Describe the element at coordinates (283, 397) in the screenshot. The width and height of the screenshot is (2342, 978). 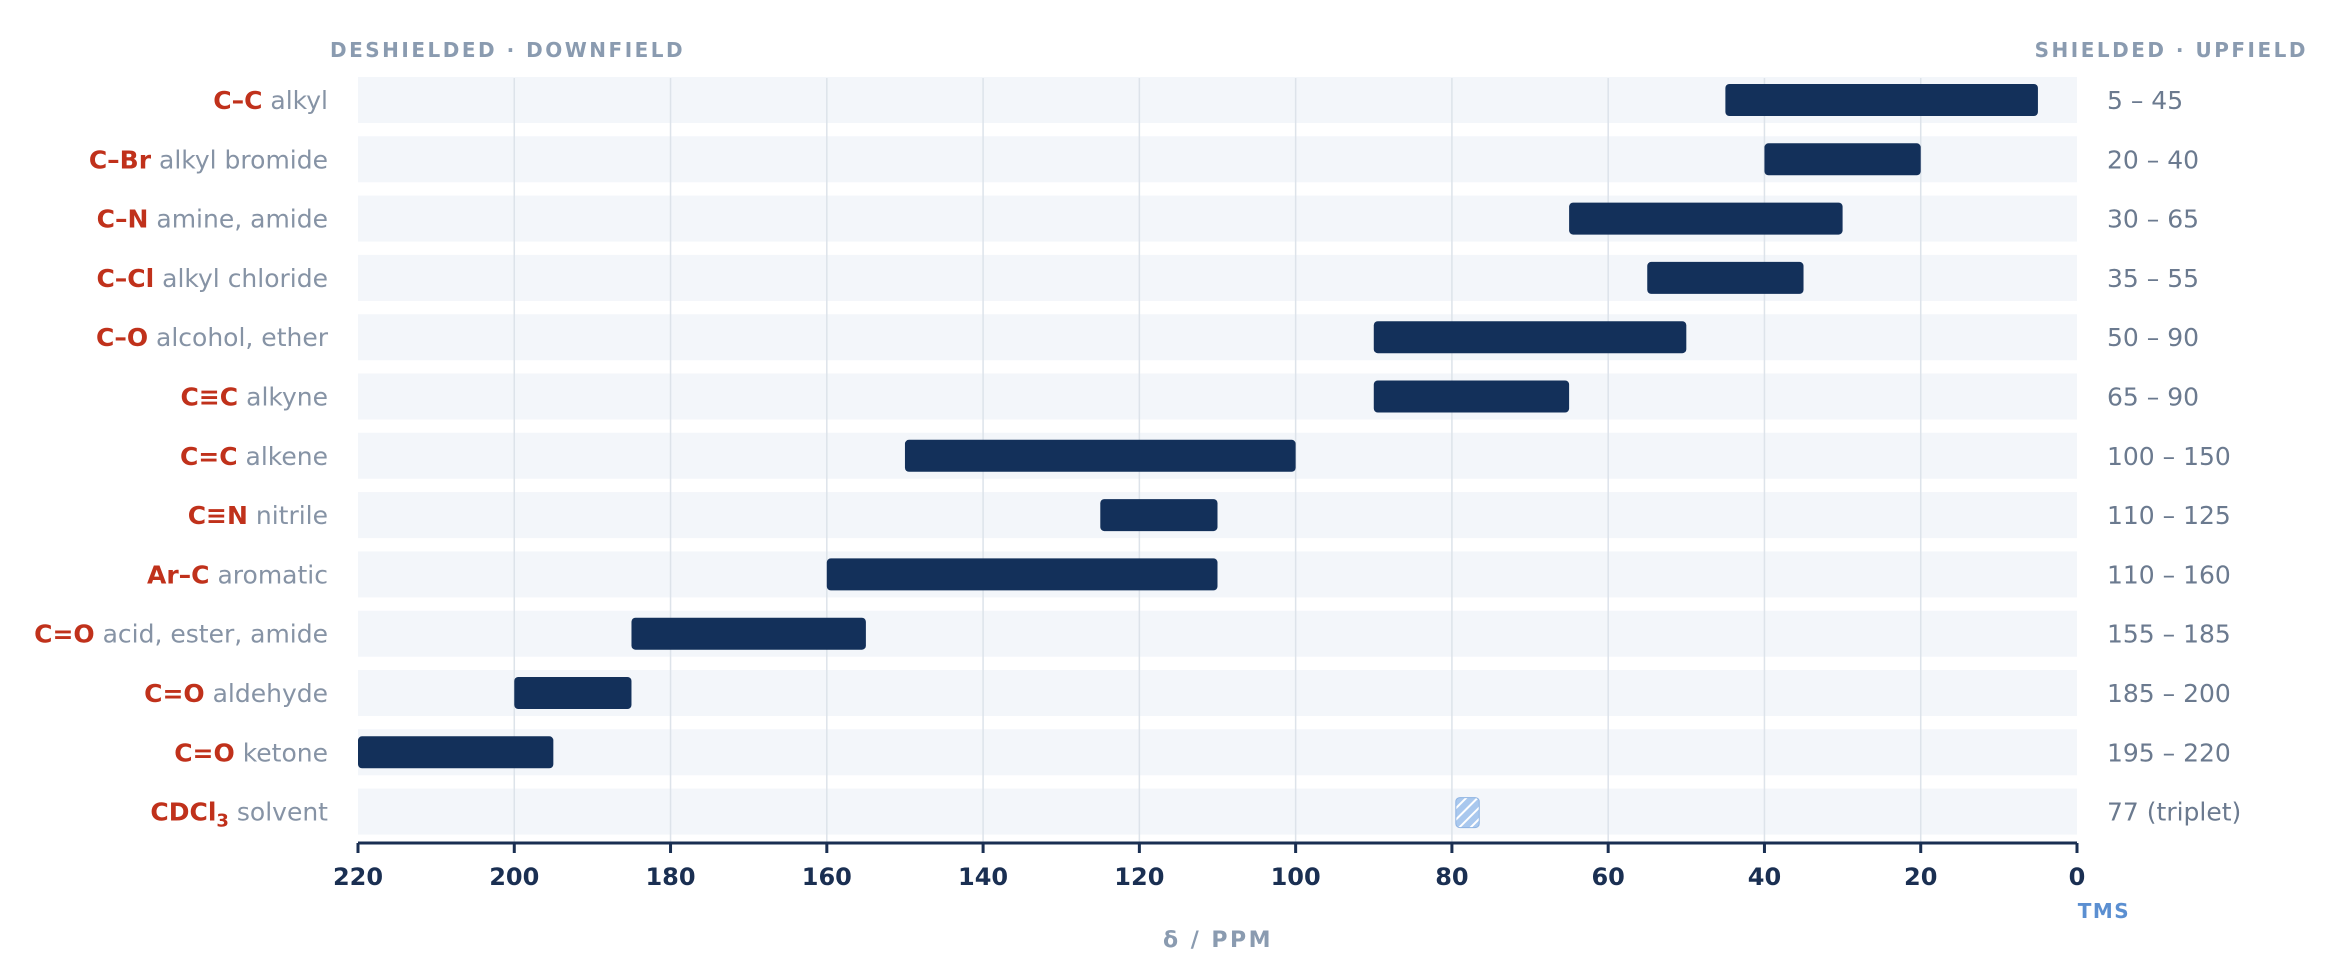
I see `row-description: alkyne` at that location.